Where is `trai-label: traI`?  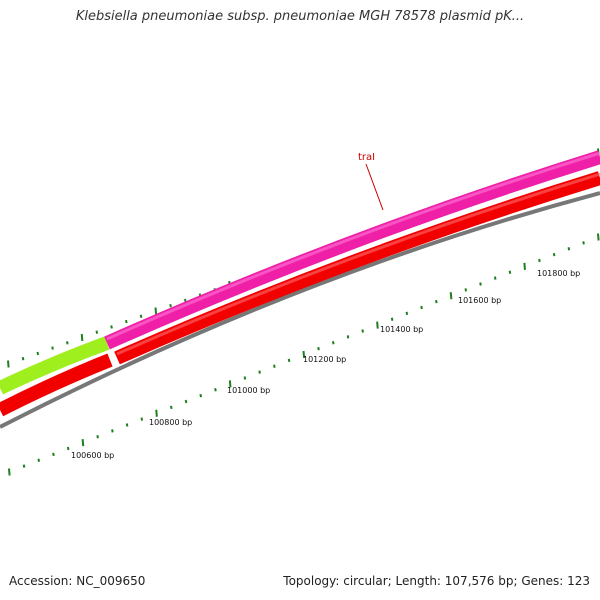
trai-label: traI is located at coordinates (366, 157).